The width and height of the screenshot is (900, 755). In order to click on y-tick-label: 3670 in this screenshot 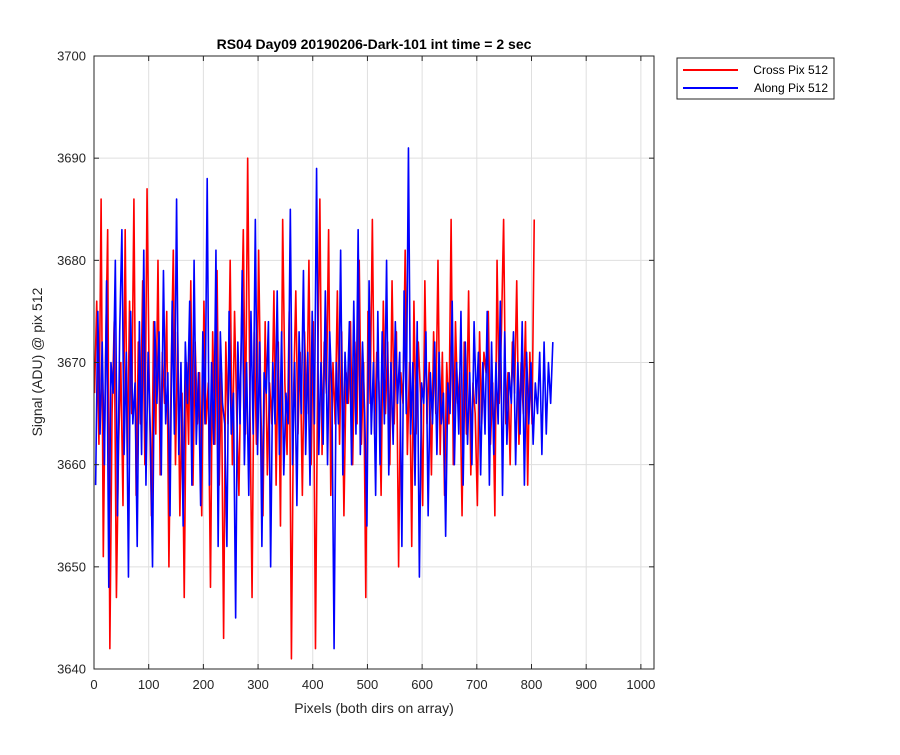, I will do `click(71, 362)`.